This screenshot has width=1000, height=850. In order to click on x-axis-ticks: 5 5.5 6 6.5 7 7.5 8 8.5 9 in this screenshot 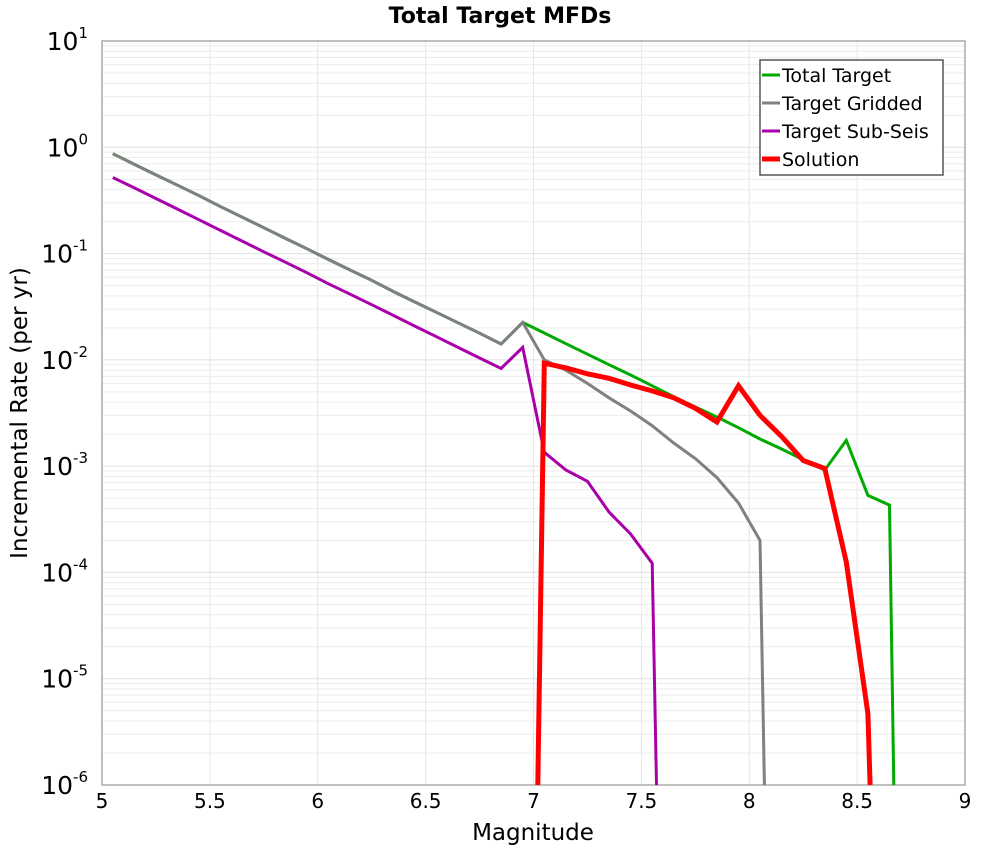, I will do `click(534, 801)`.